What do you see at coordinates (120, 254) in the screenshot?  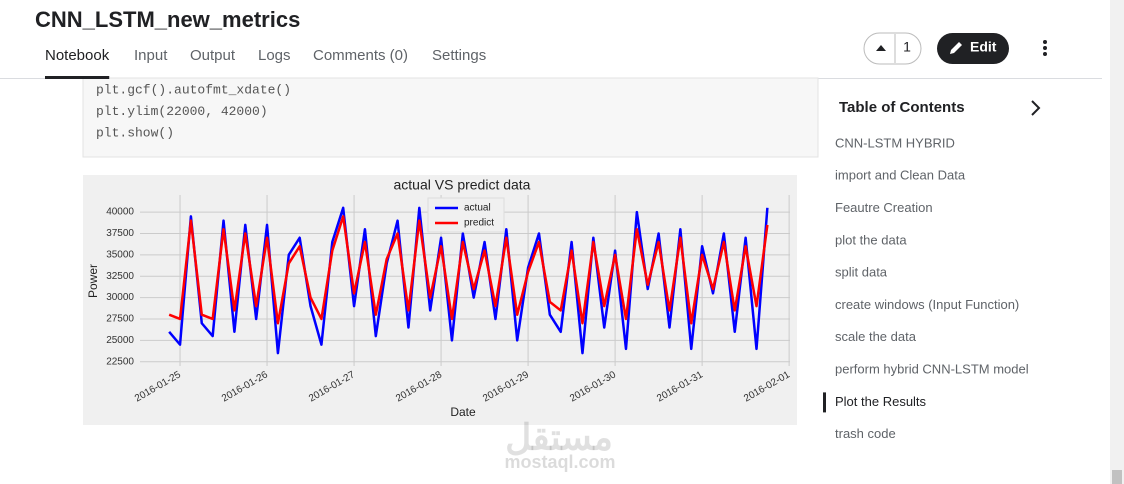 I see `y-tick-label: 35000` at bounding box center [120, 254].